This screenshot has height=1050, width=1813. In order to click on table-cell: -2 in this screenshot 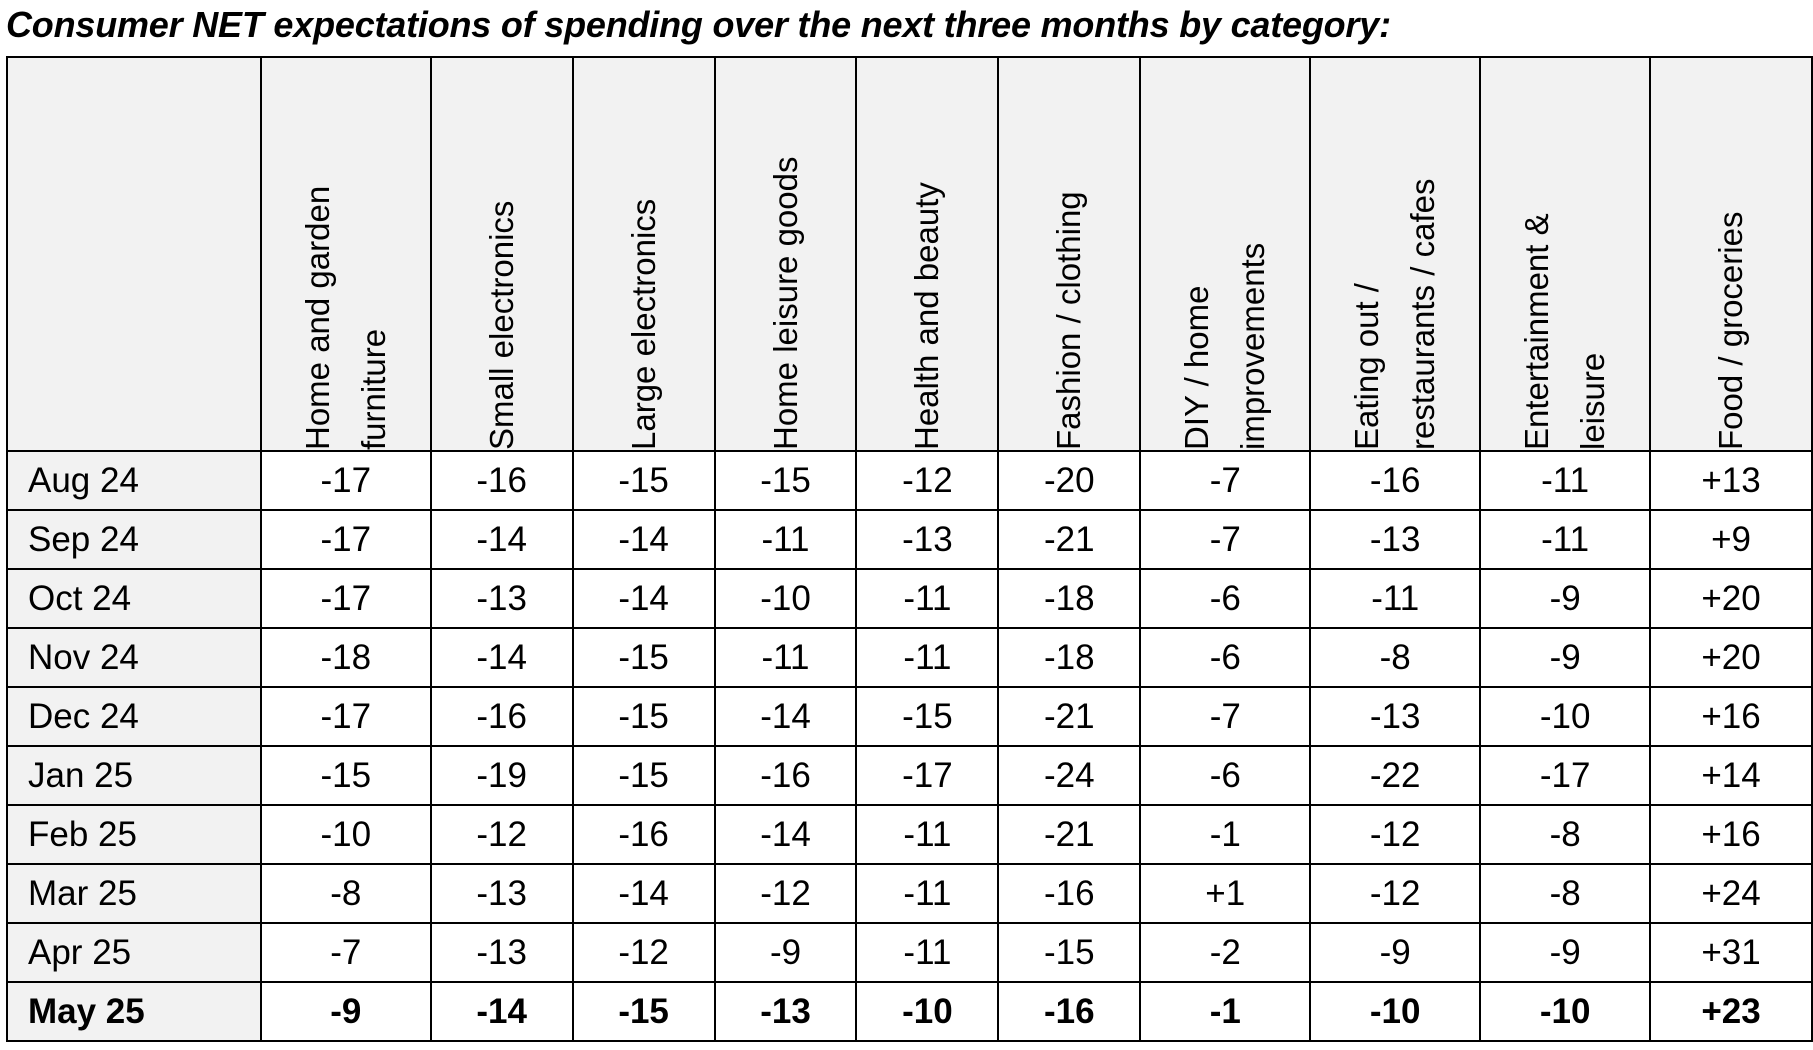, I will do `click(1225, 952)`.